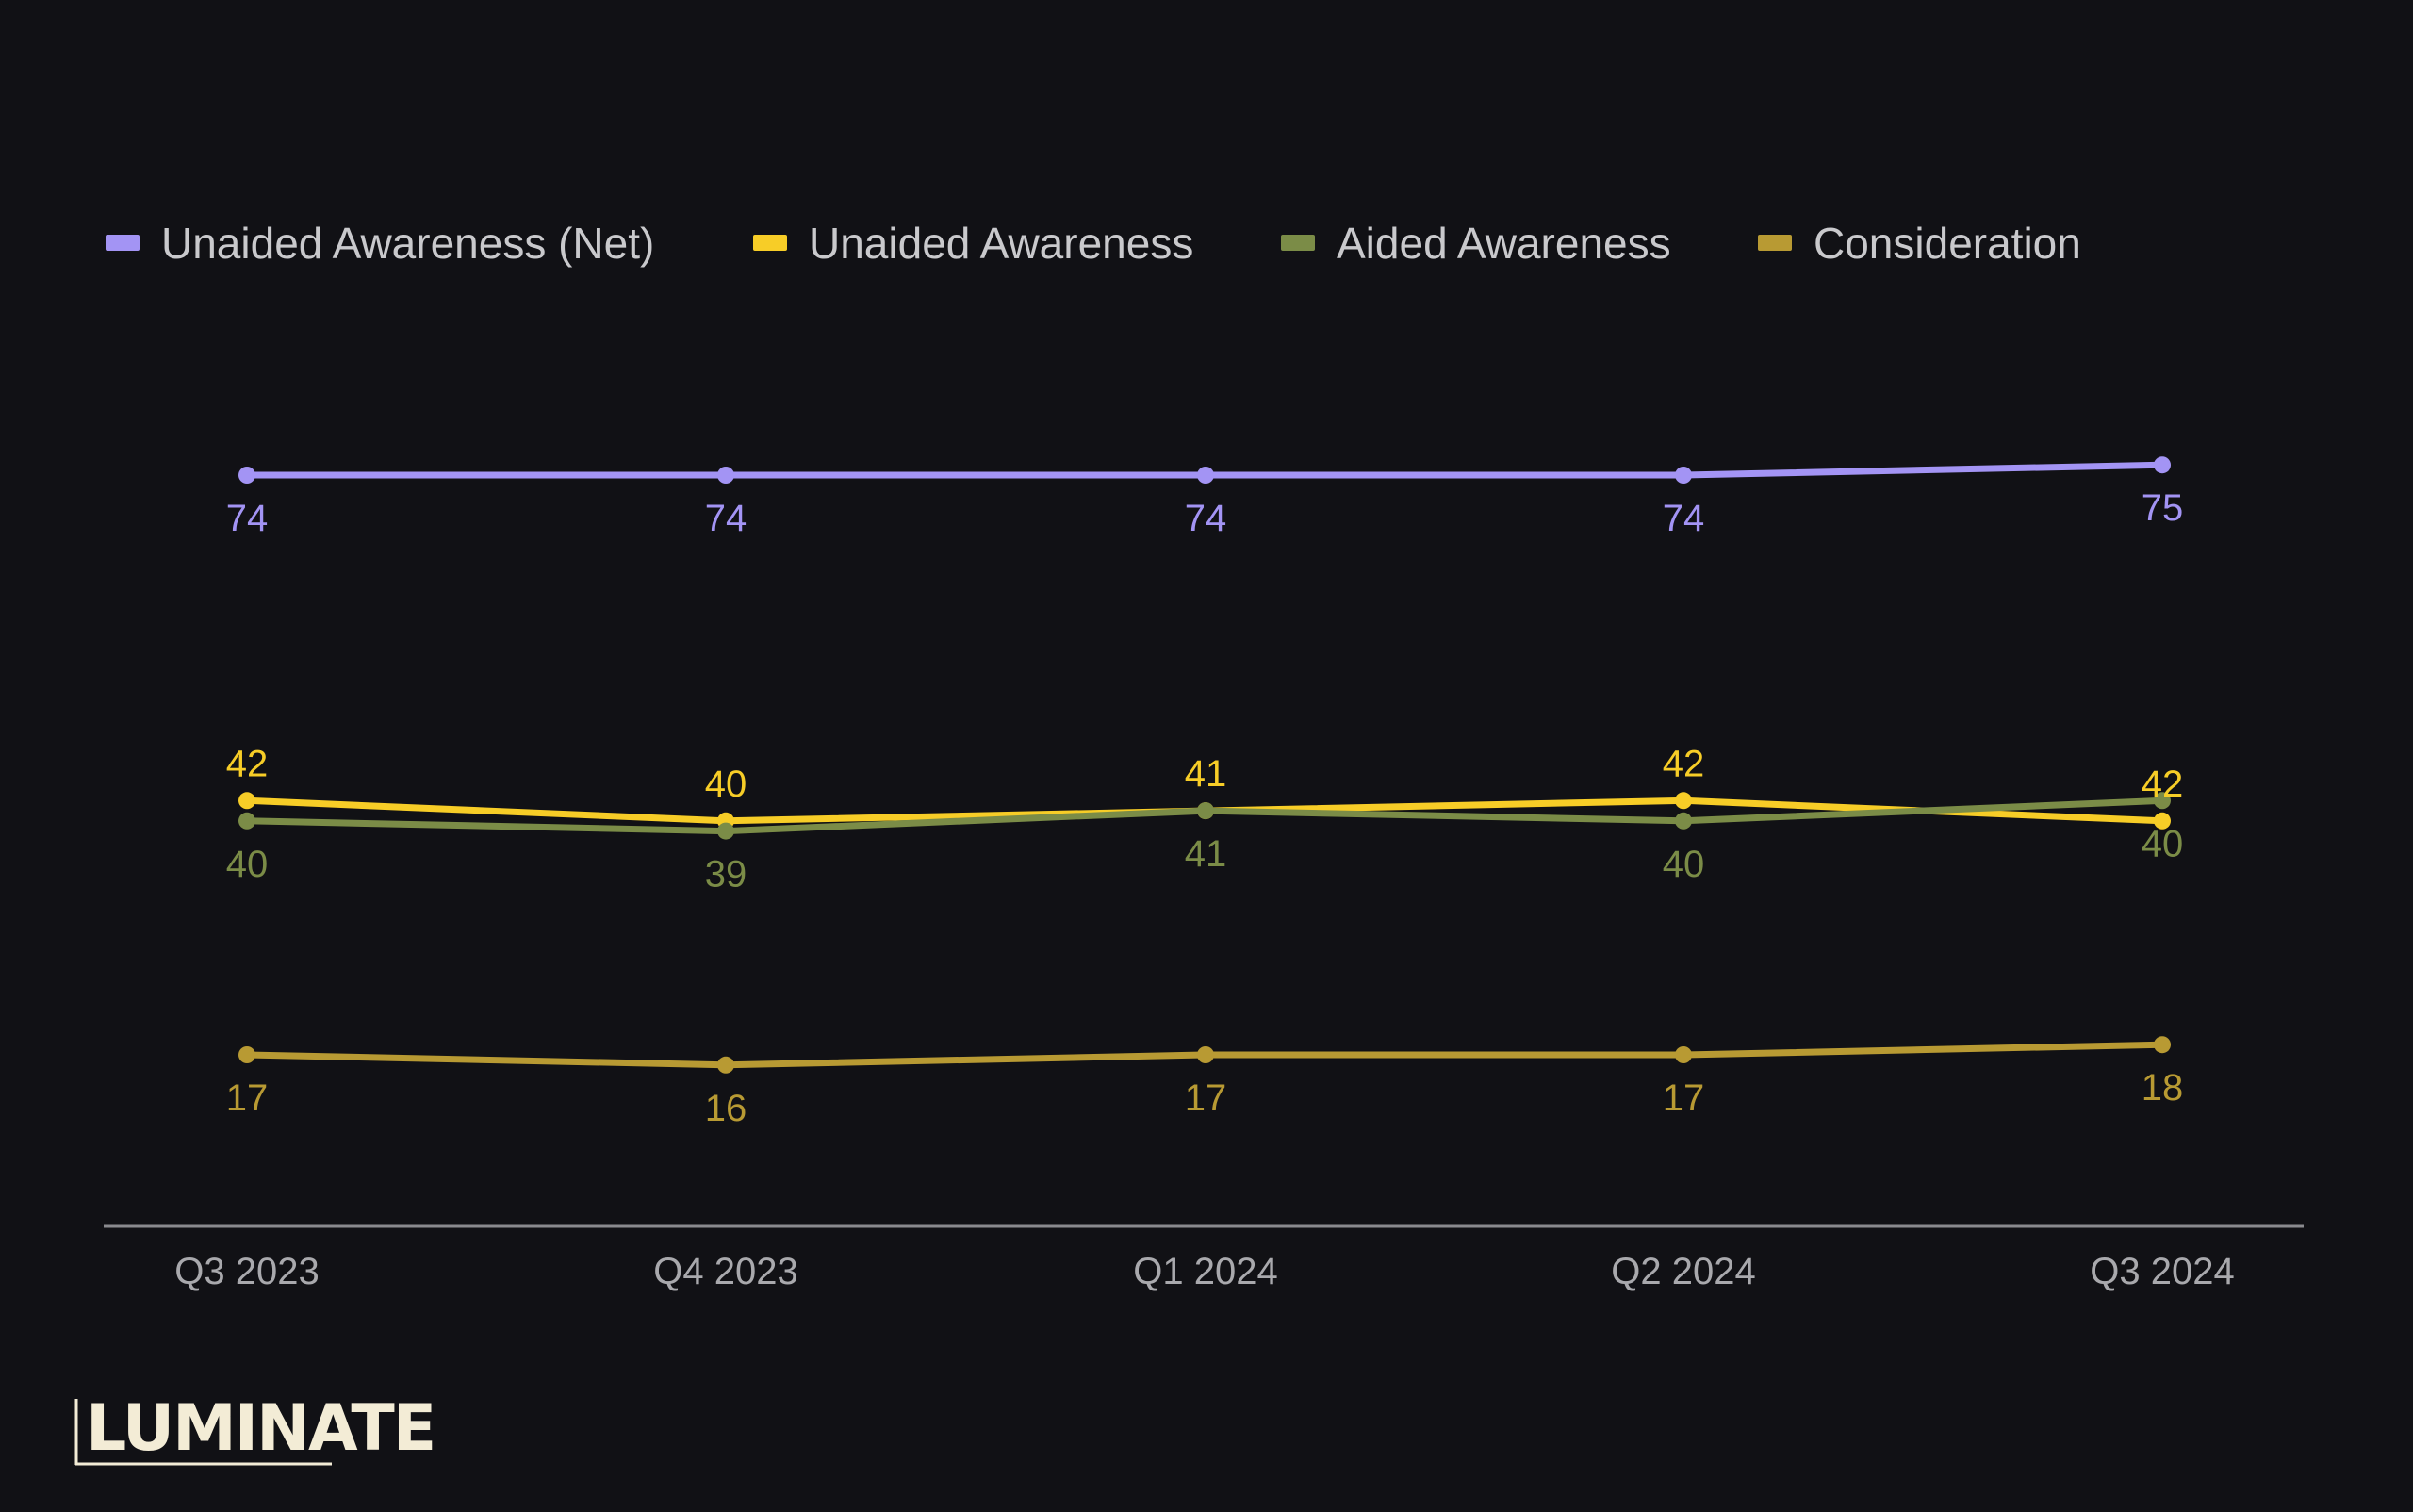 This screenshot has width=2413, height=1512. What do you see at coordinates (2163, 508) in the screenshot?
I see `data-label: 75` at bounding box center [2163, 508].